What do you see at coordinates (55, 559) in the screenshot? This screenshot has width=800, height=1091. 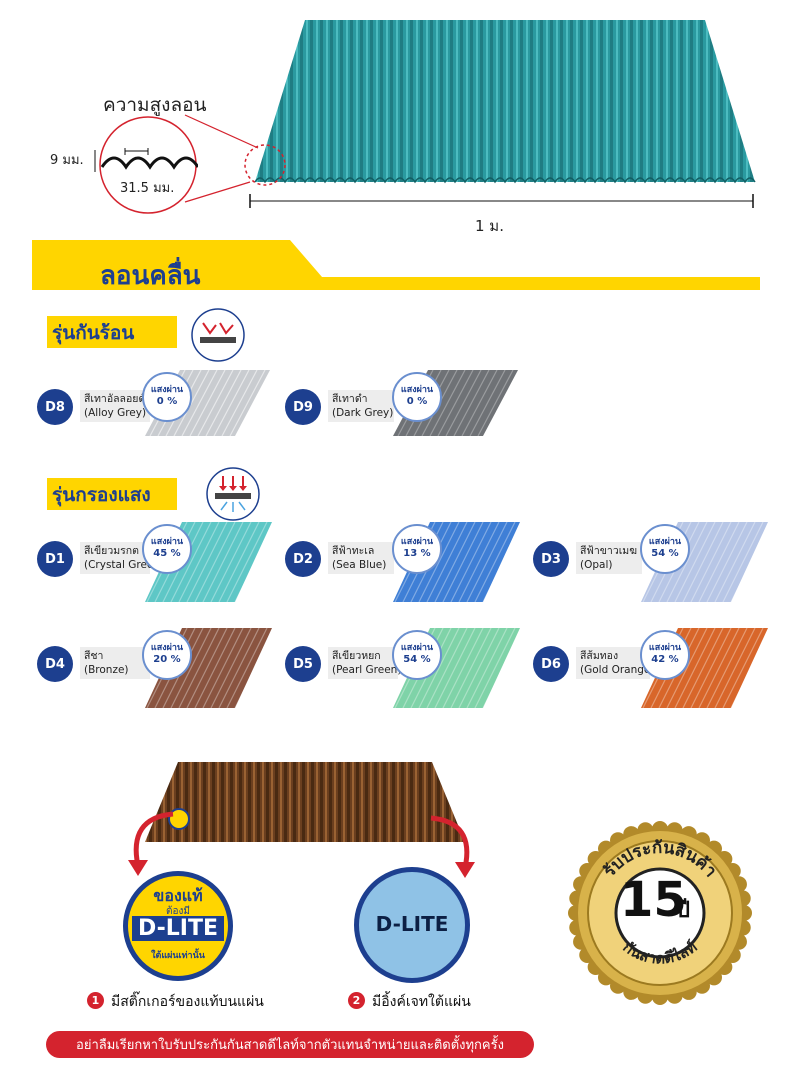 I see `product-code: D1` at bounding box center [55, 559].